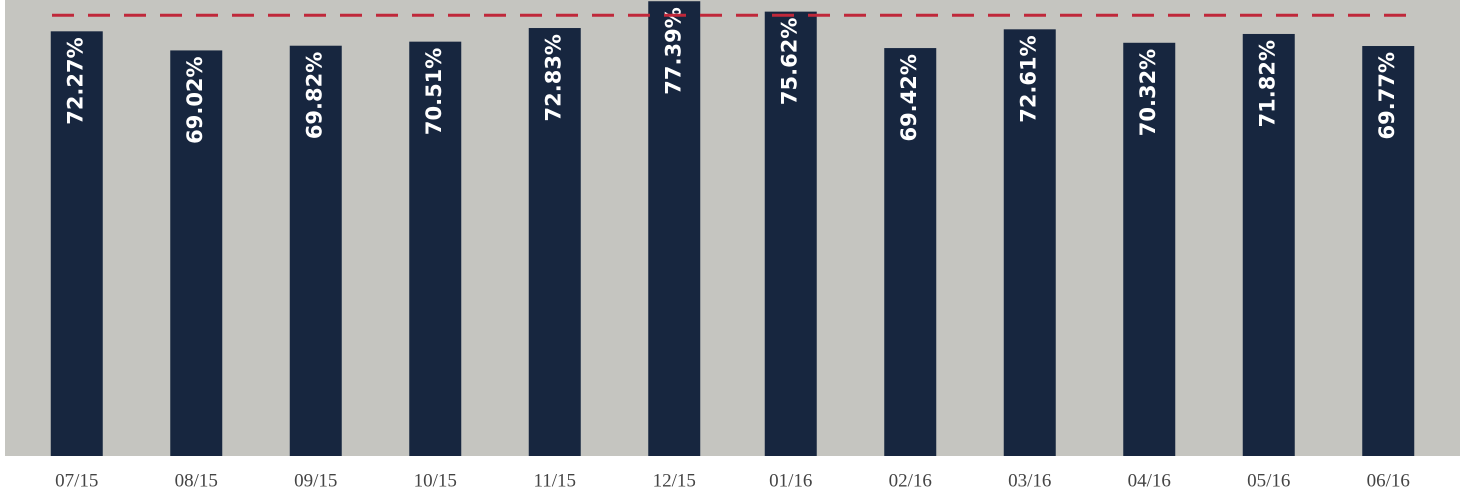 The image size is (1472, 495). Describe the element at coordinates (1387, 95) in the screenshot. I see `value-label: 69.77%` at that location.